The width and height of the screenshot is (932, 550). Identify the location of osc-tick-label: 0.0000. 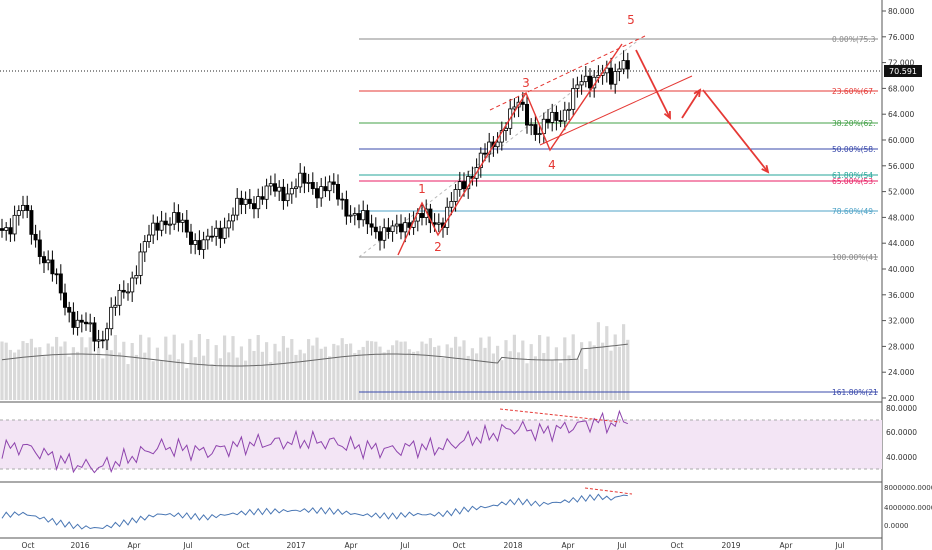
(896, 526).